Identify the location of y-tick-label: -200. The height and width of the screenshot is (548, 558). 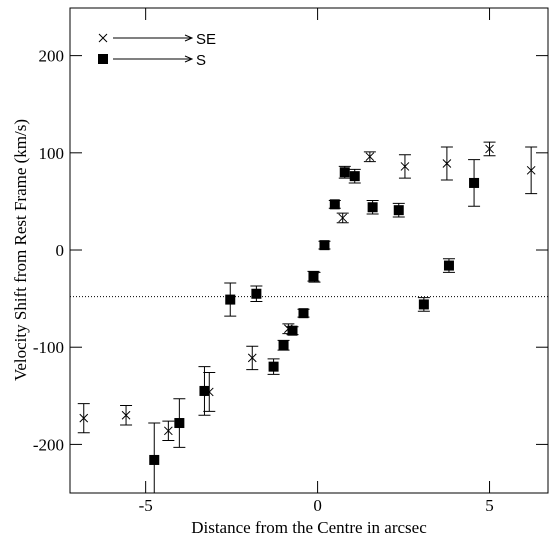
(48, 444).